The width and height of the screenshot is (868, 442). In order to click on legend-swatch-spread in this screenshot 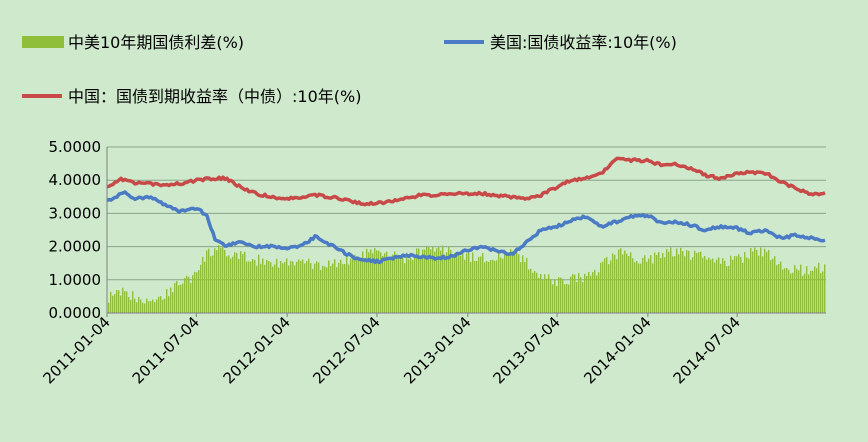, I will do `click(43, 42)`.